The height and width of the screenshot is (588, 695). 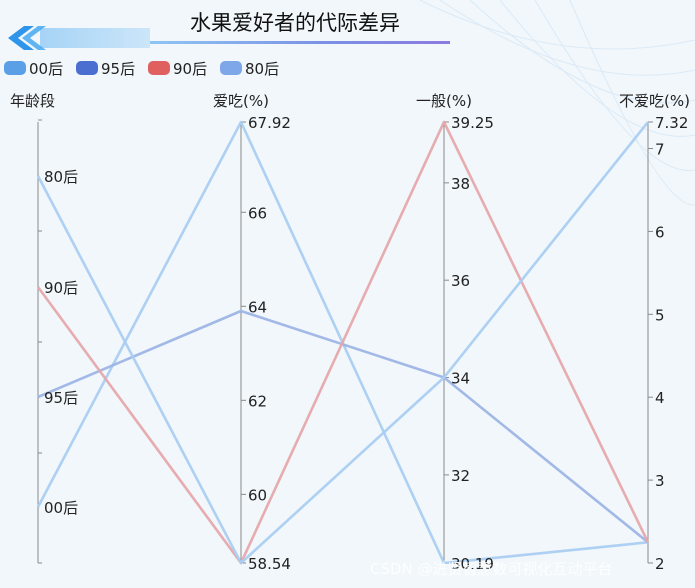 I want to click on tick-label: 7.32, so click(x=671, y=123).